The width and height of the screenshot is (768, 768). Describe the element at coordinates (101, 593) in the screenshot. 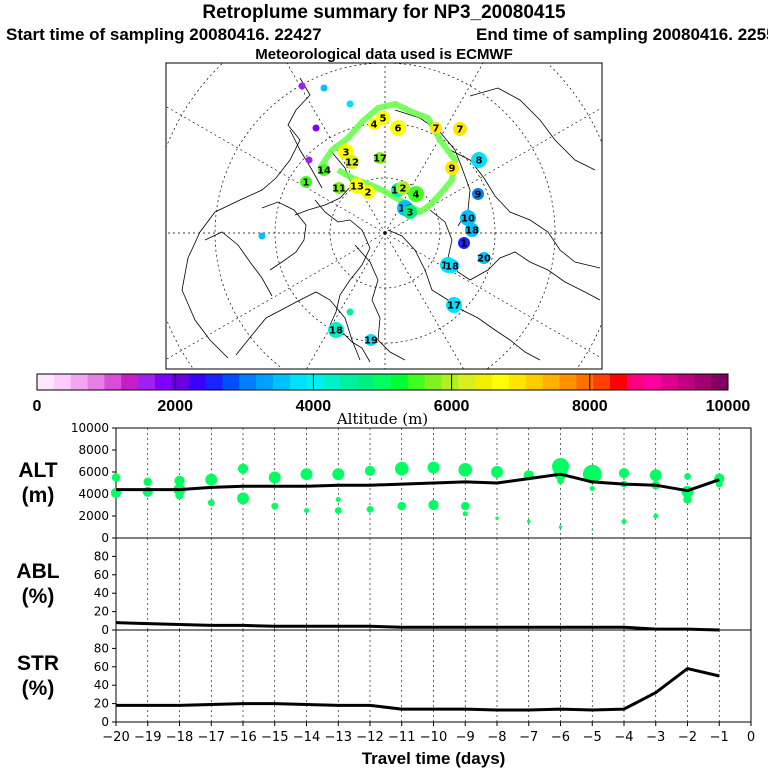

I see `y-tick-label: 40` at that location.